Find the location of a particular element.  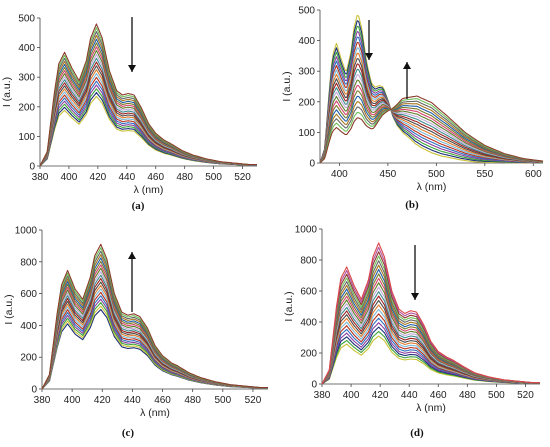

panel-label: (b) is located at coordinates (412, 205).